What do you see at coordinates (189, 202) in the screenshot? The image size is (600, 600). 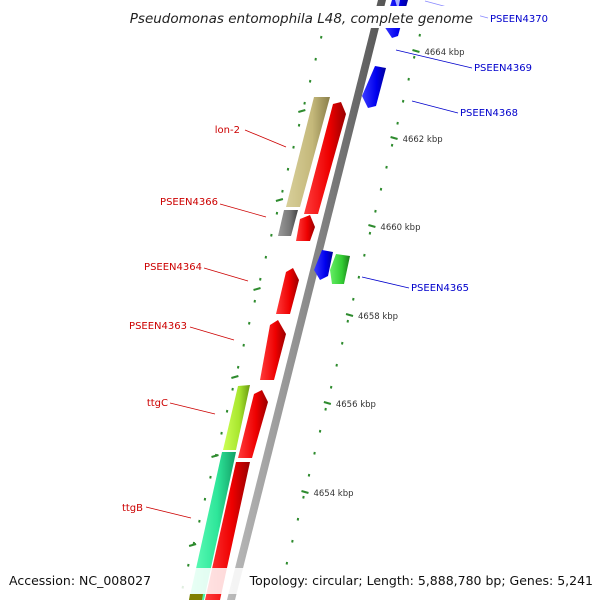 I see `gene-label-PSEEN4366: PSEEN4366` at bounding box center [189, 202].